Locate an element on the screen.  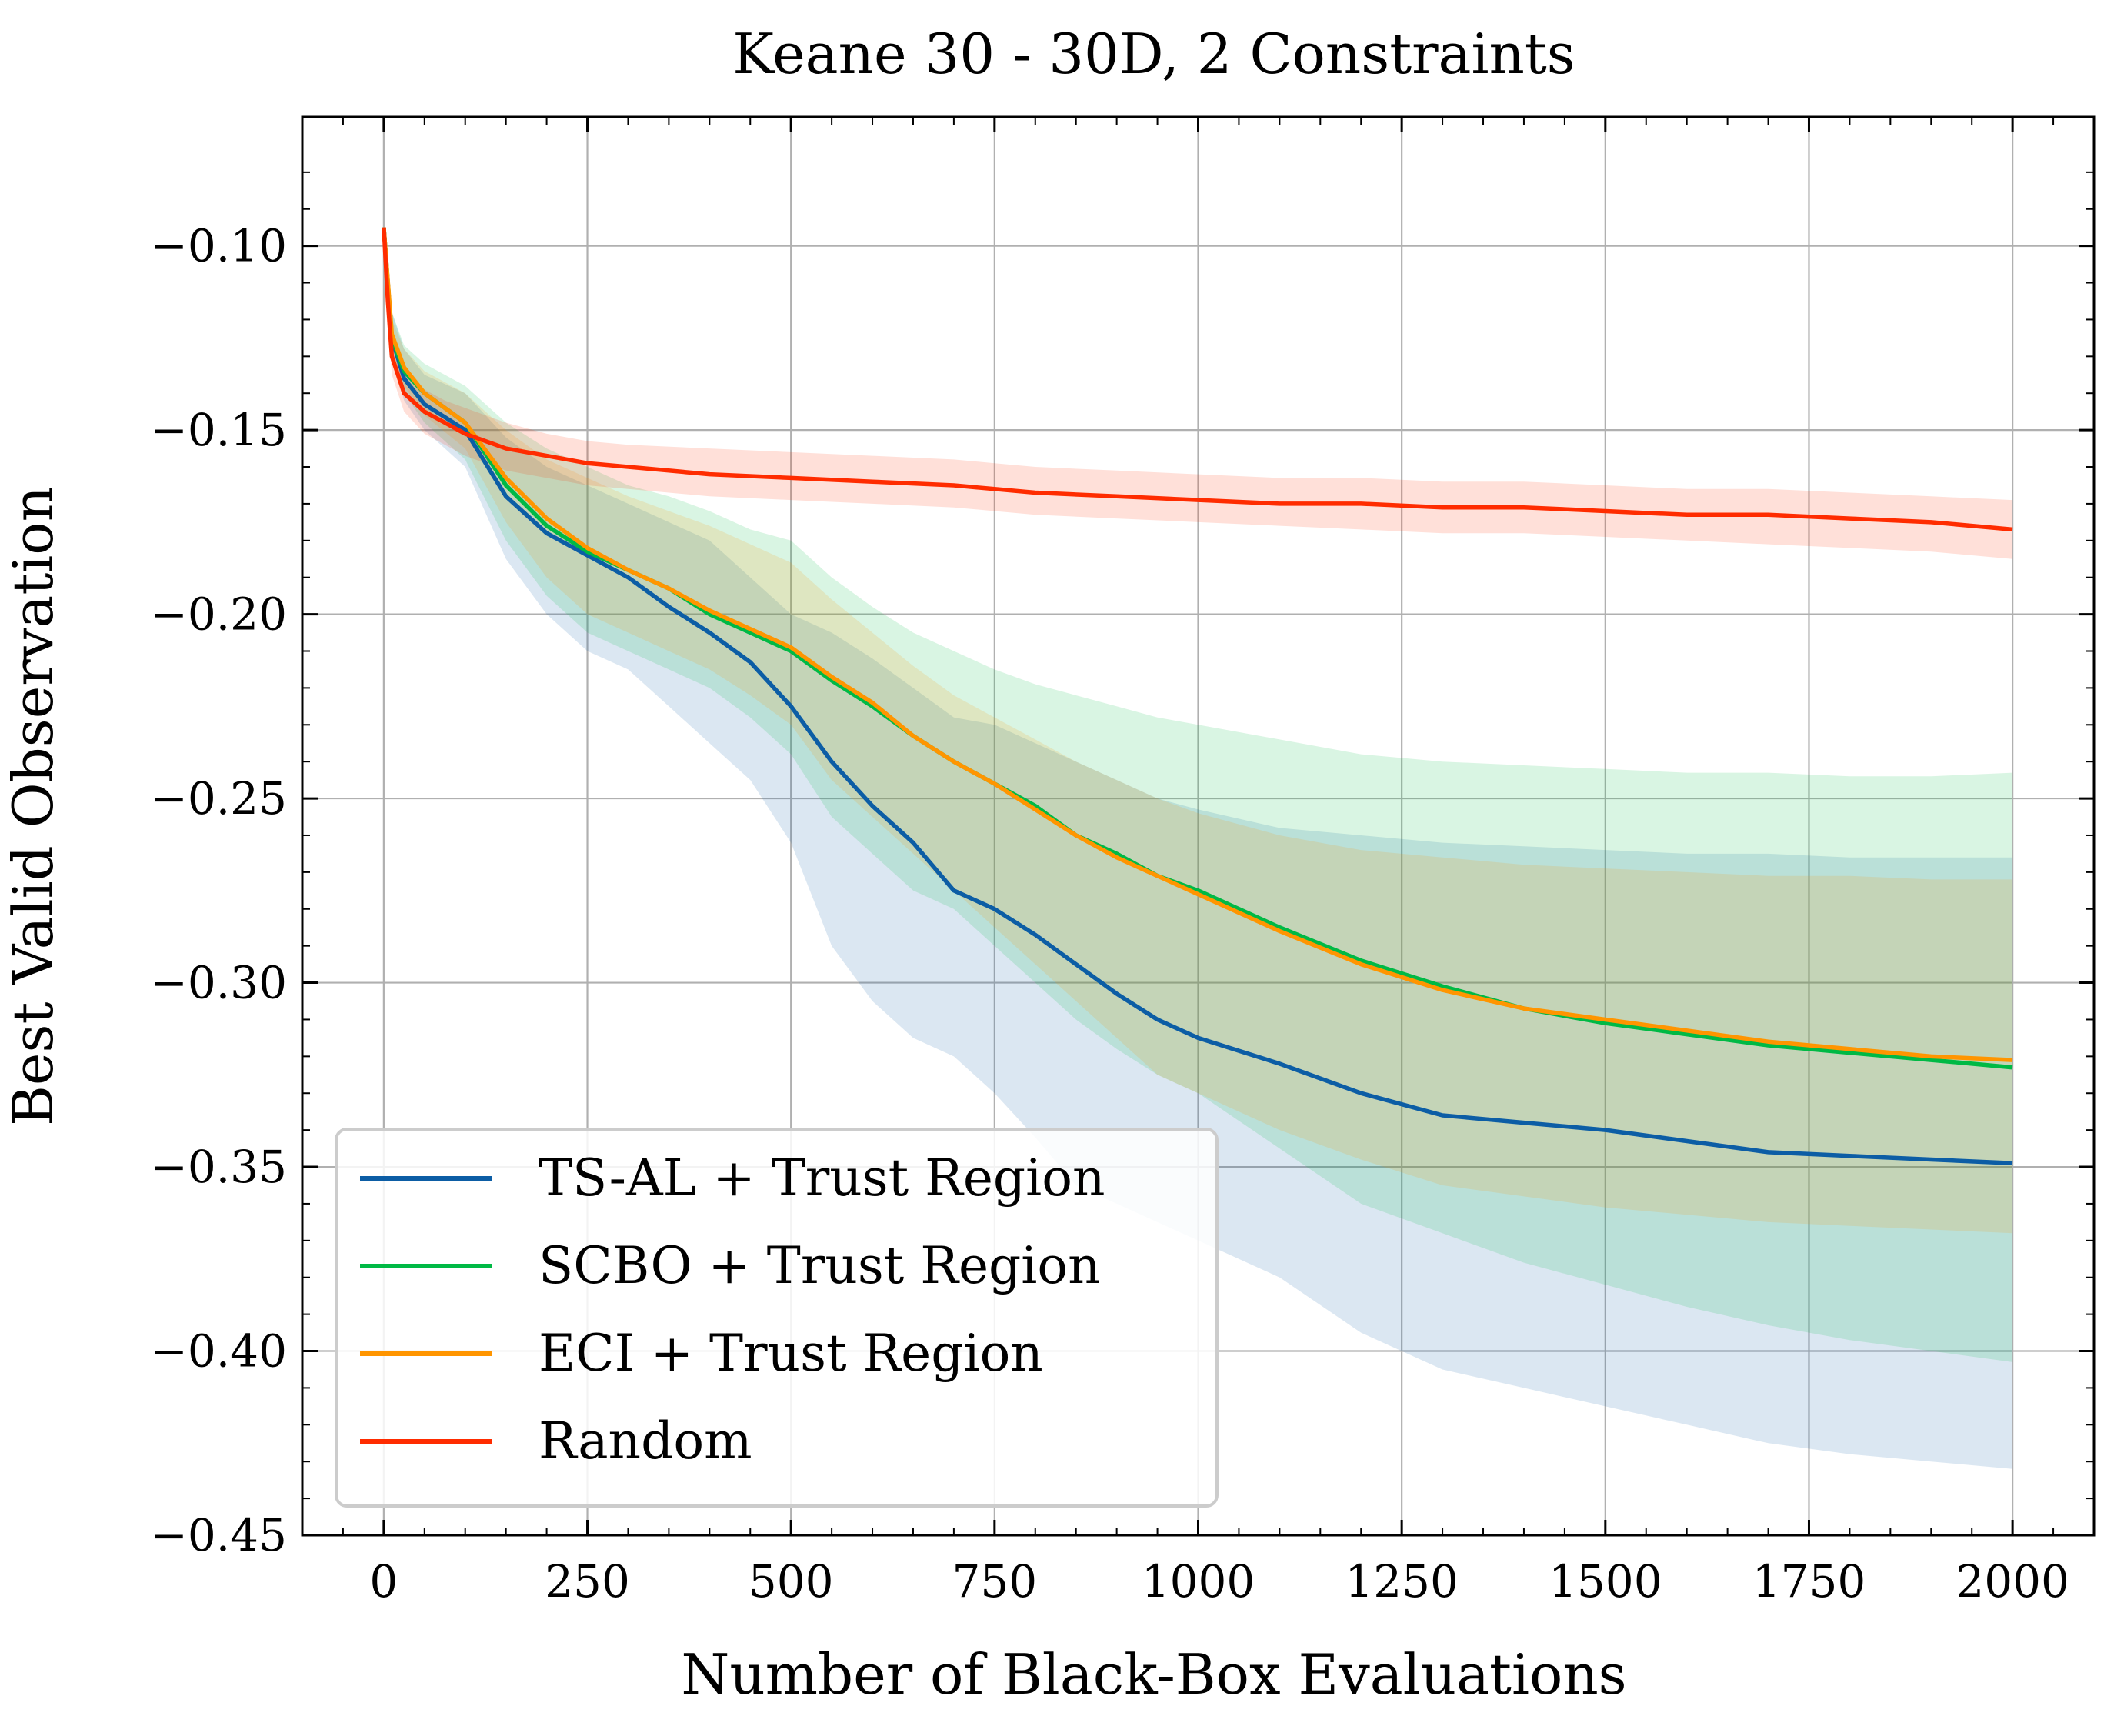
y-tick-label: −0.10 is located at coordinates (218, 246).